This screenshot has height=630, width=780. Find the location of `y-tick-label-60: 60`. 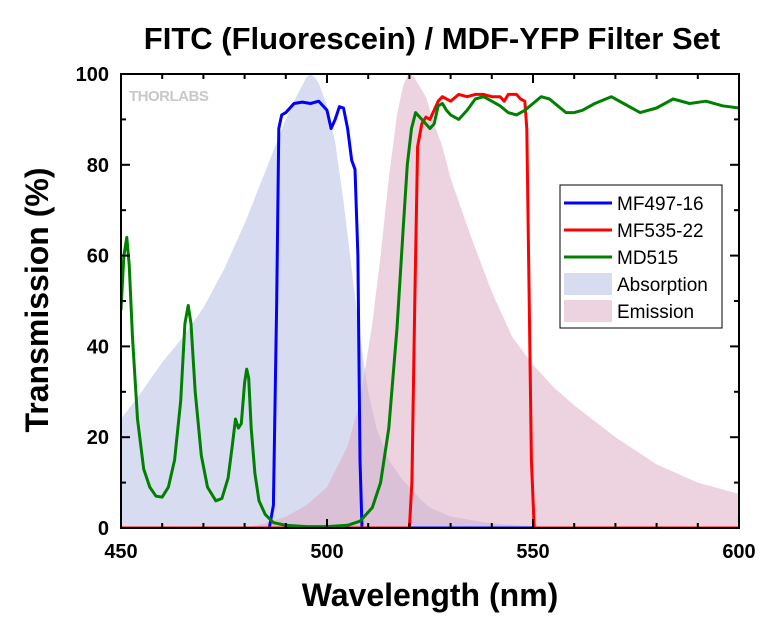

y-tick-label-60: 60 is located at coordinates (98, 257).